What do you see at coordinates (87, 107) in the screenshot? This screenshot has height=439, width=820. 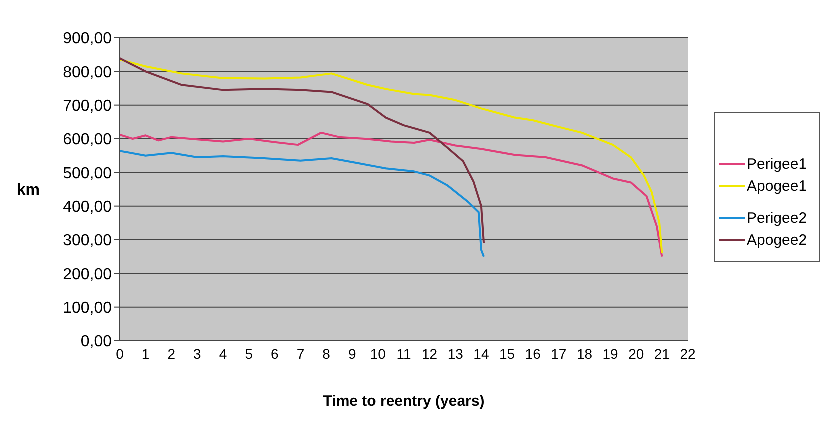 I see `y-tick-label: 700,00` at bounding box center [87, 107].